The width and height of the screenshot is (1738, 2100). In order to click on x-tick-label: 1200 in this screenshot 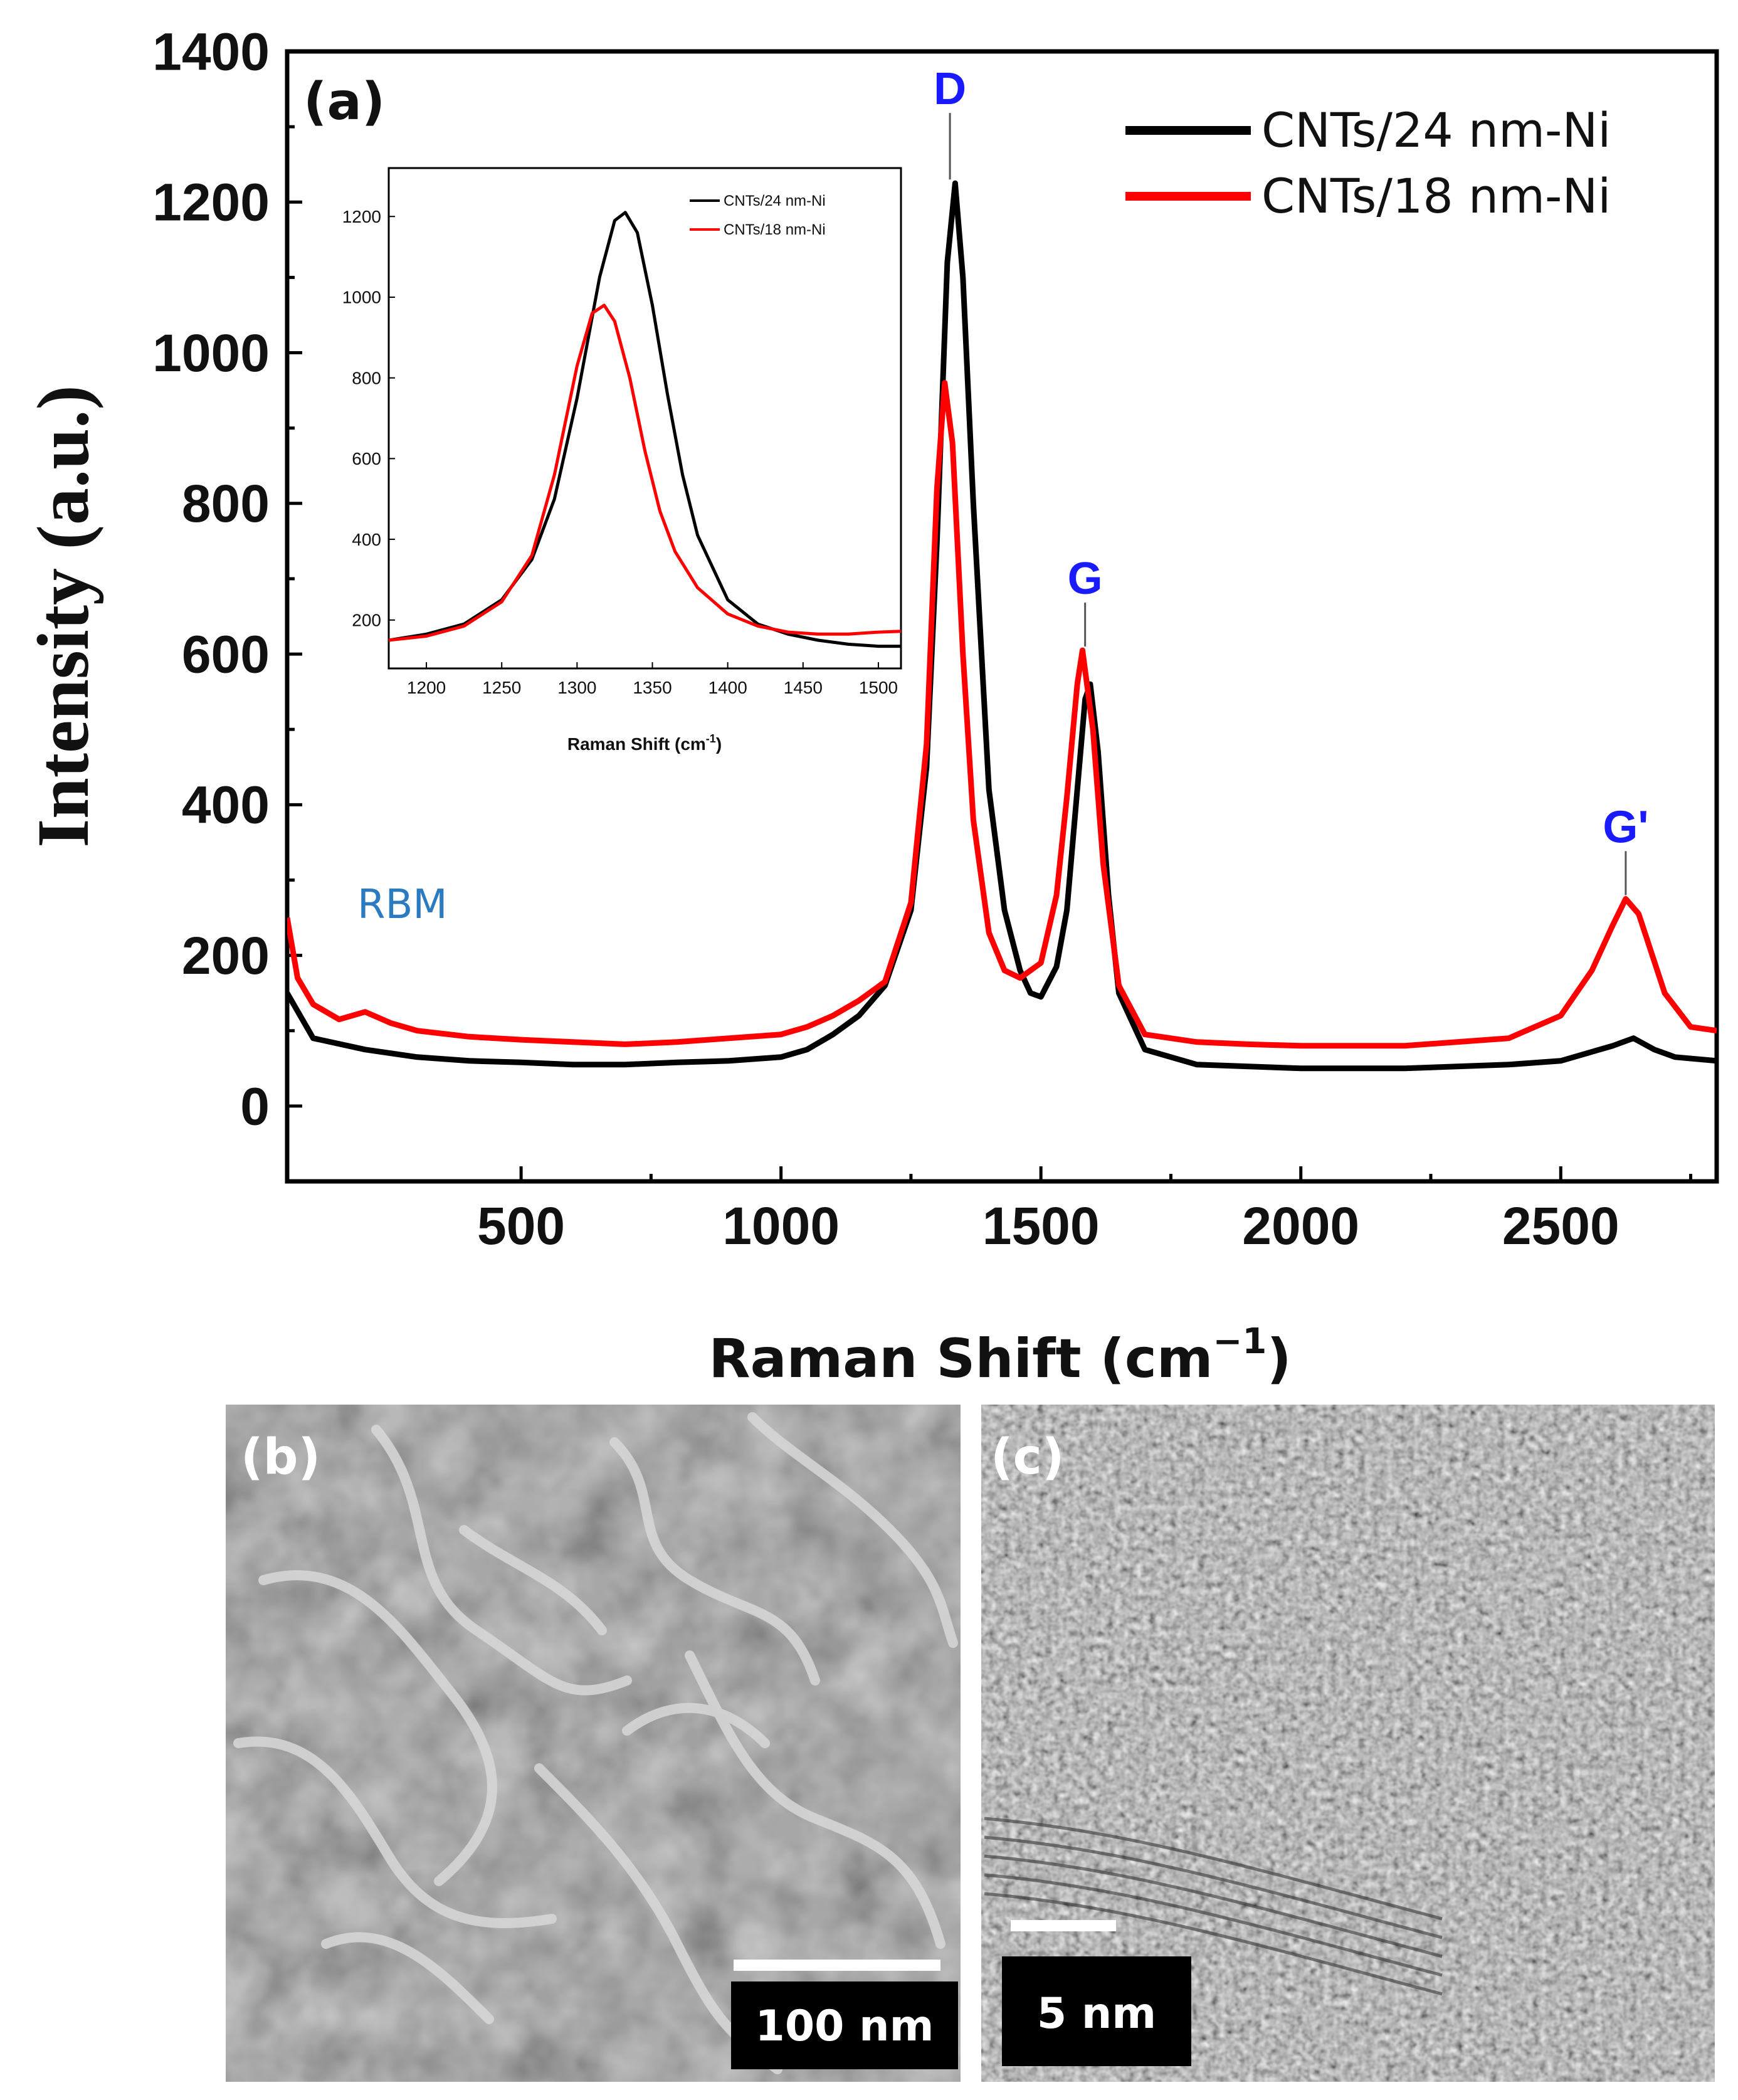, I will do `click(426, 688)`.